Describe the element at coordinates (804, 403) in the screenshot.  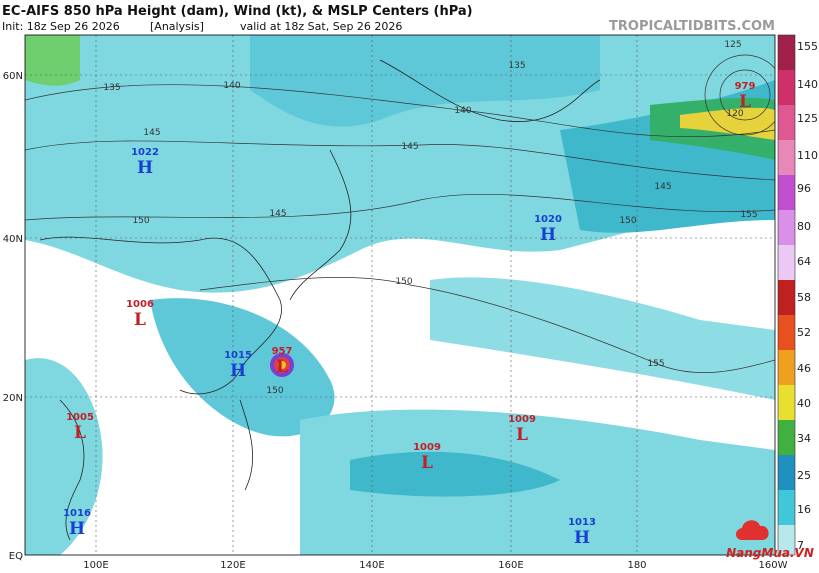
I see `colorbar-tick-label: 40` at that location.